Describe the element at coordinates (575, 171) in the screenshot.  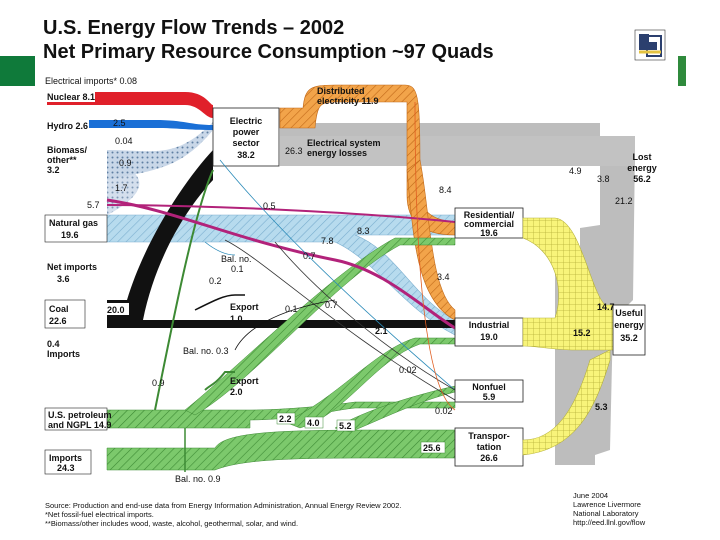
I see `value-4-9: 4.9` at that location.